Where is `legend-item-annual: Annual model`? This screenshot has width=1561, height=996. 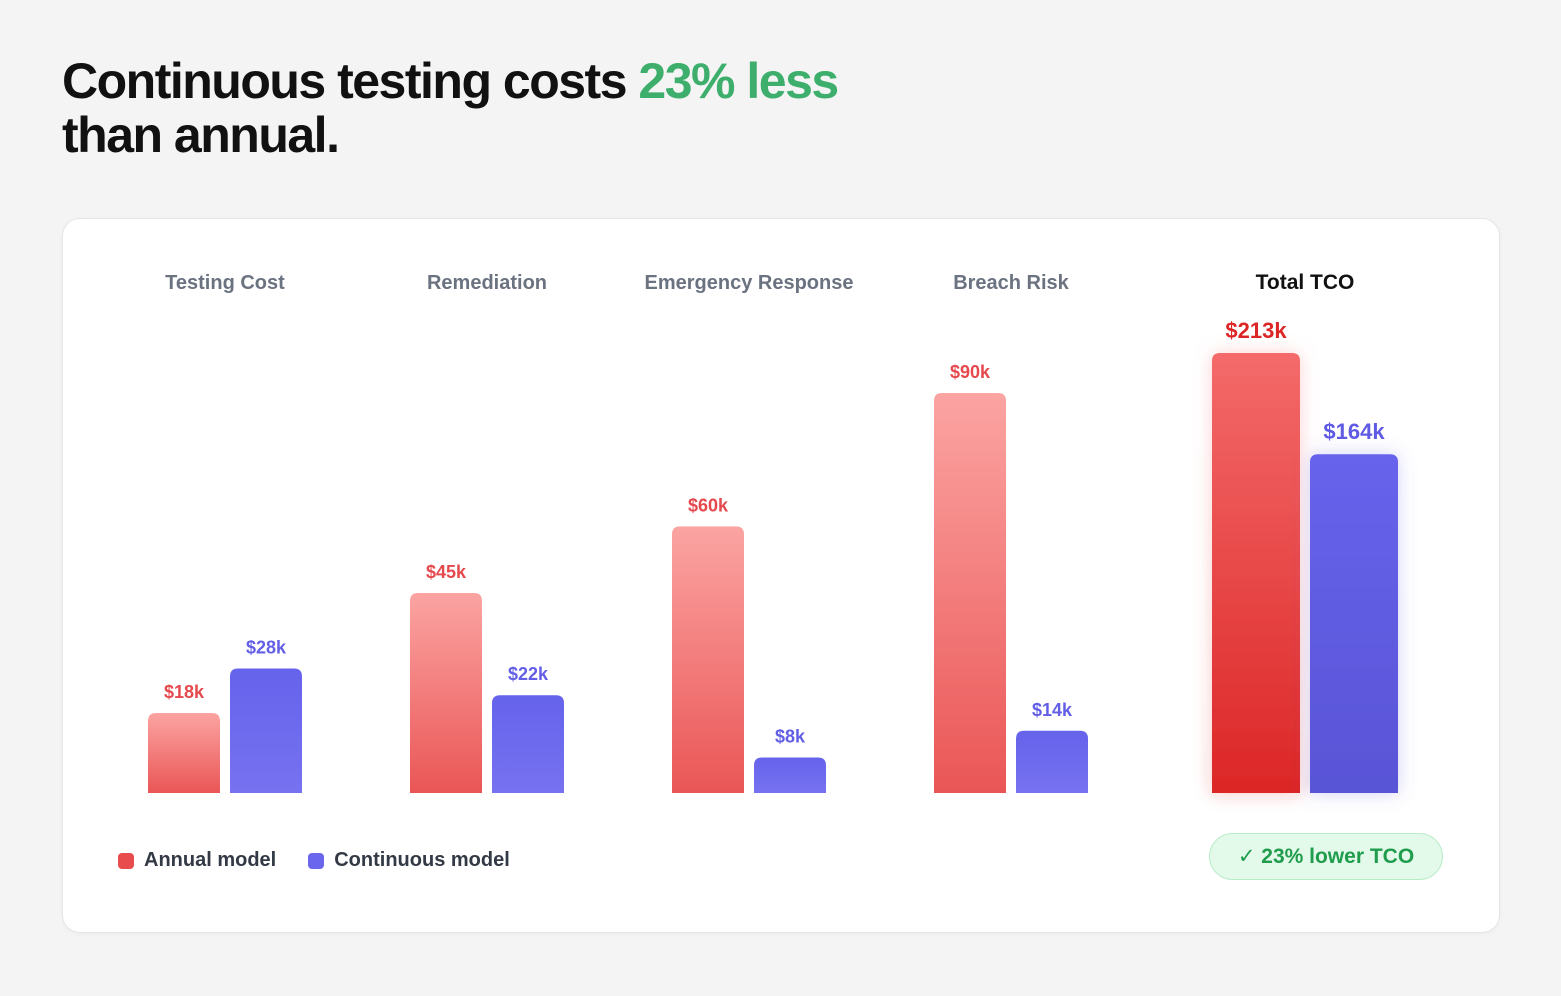 legend-item-annual: Annual model is located at coordinates (197, 860).